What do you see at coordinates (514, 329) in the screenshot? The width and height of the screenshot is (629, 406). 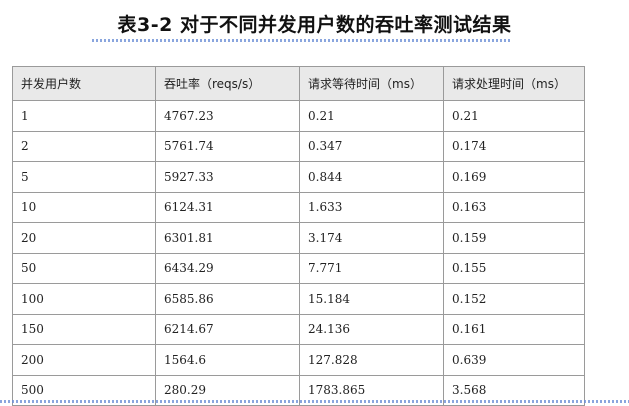 I see `cell-processing-time: 0.161` at bounding box center [514, 329].